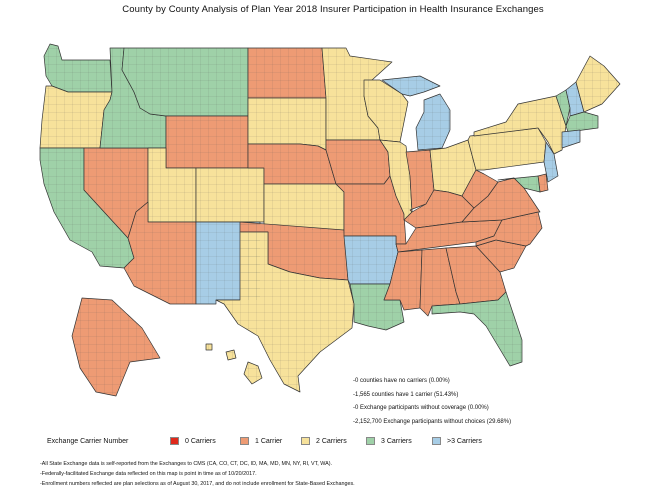 The width and height of the screenshot is (666, 495). What do you see at coordinates (507, 149) in the screenshot?
I see `county-lines-pennsylvania` at bounding box center [507, 149].